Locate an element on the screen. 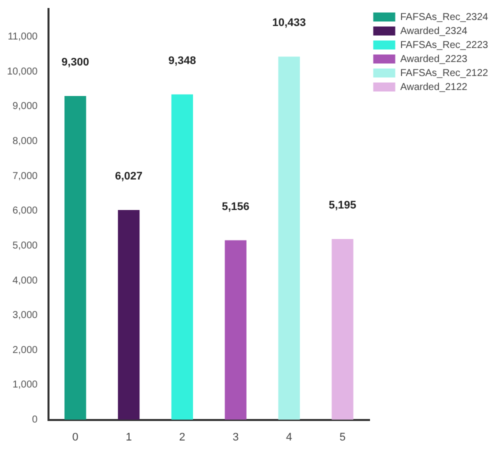 This screenshot has width=495, height=451. data-label: 9,348 is located at coordinates (182, 60).